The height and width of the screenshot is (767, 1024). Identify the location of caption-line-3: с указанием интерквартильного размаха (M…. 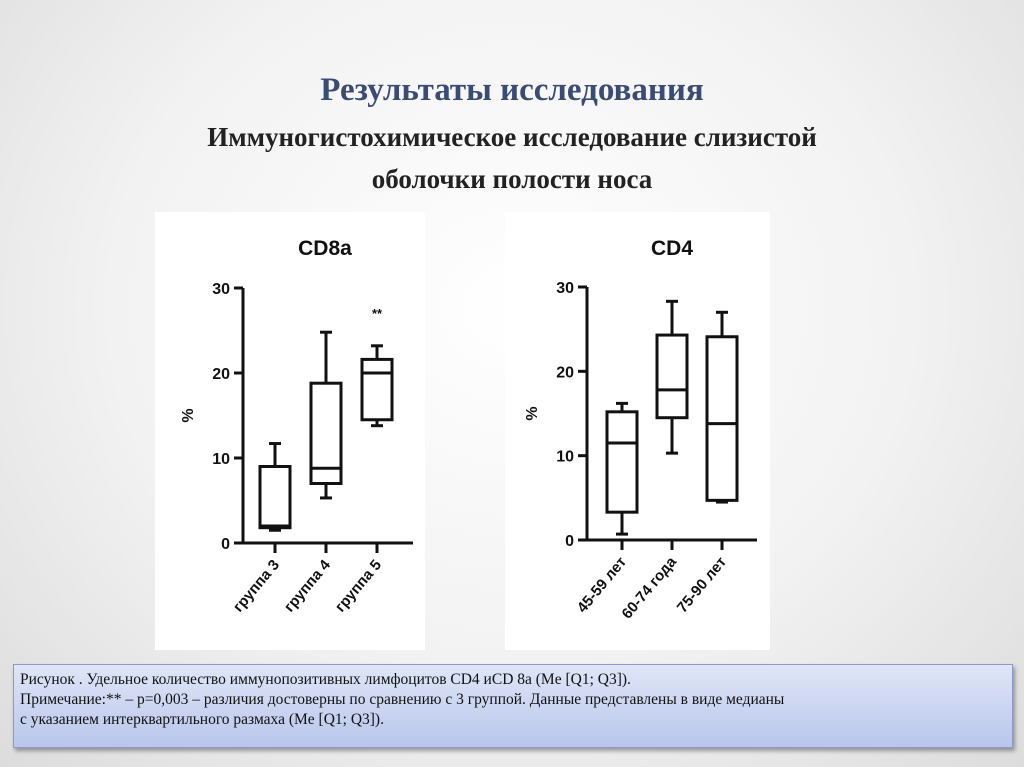
(202, 719).